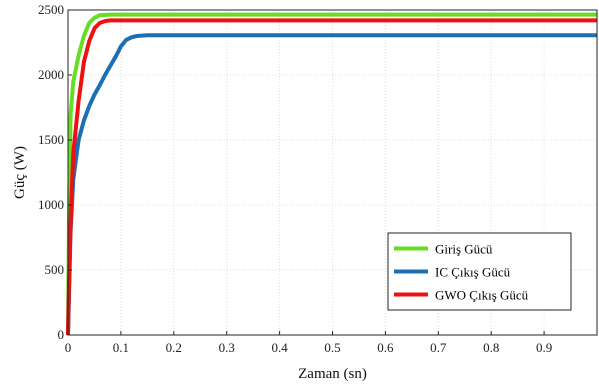 The width and height of the screenshot is (599, 385). Describe the element at coordinates (51, 9) in the screenshot. I see `y-tick-label: 2500` at that location.